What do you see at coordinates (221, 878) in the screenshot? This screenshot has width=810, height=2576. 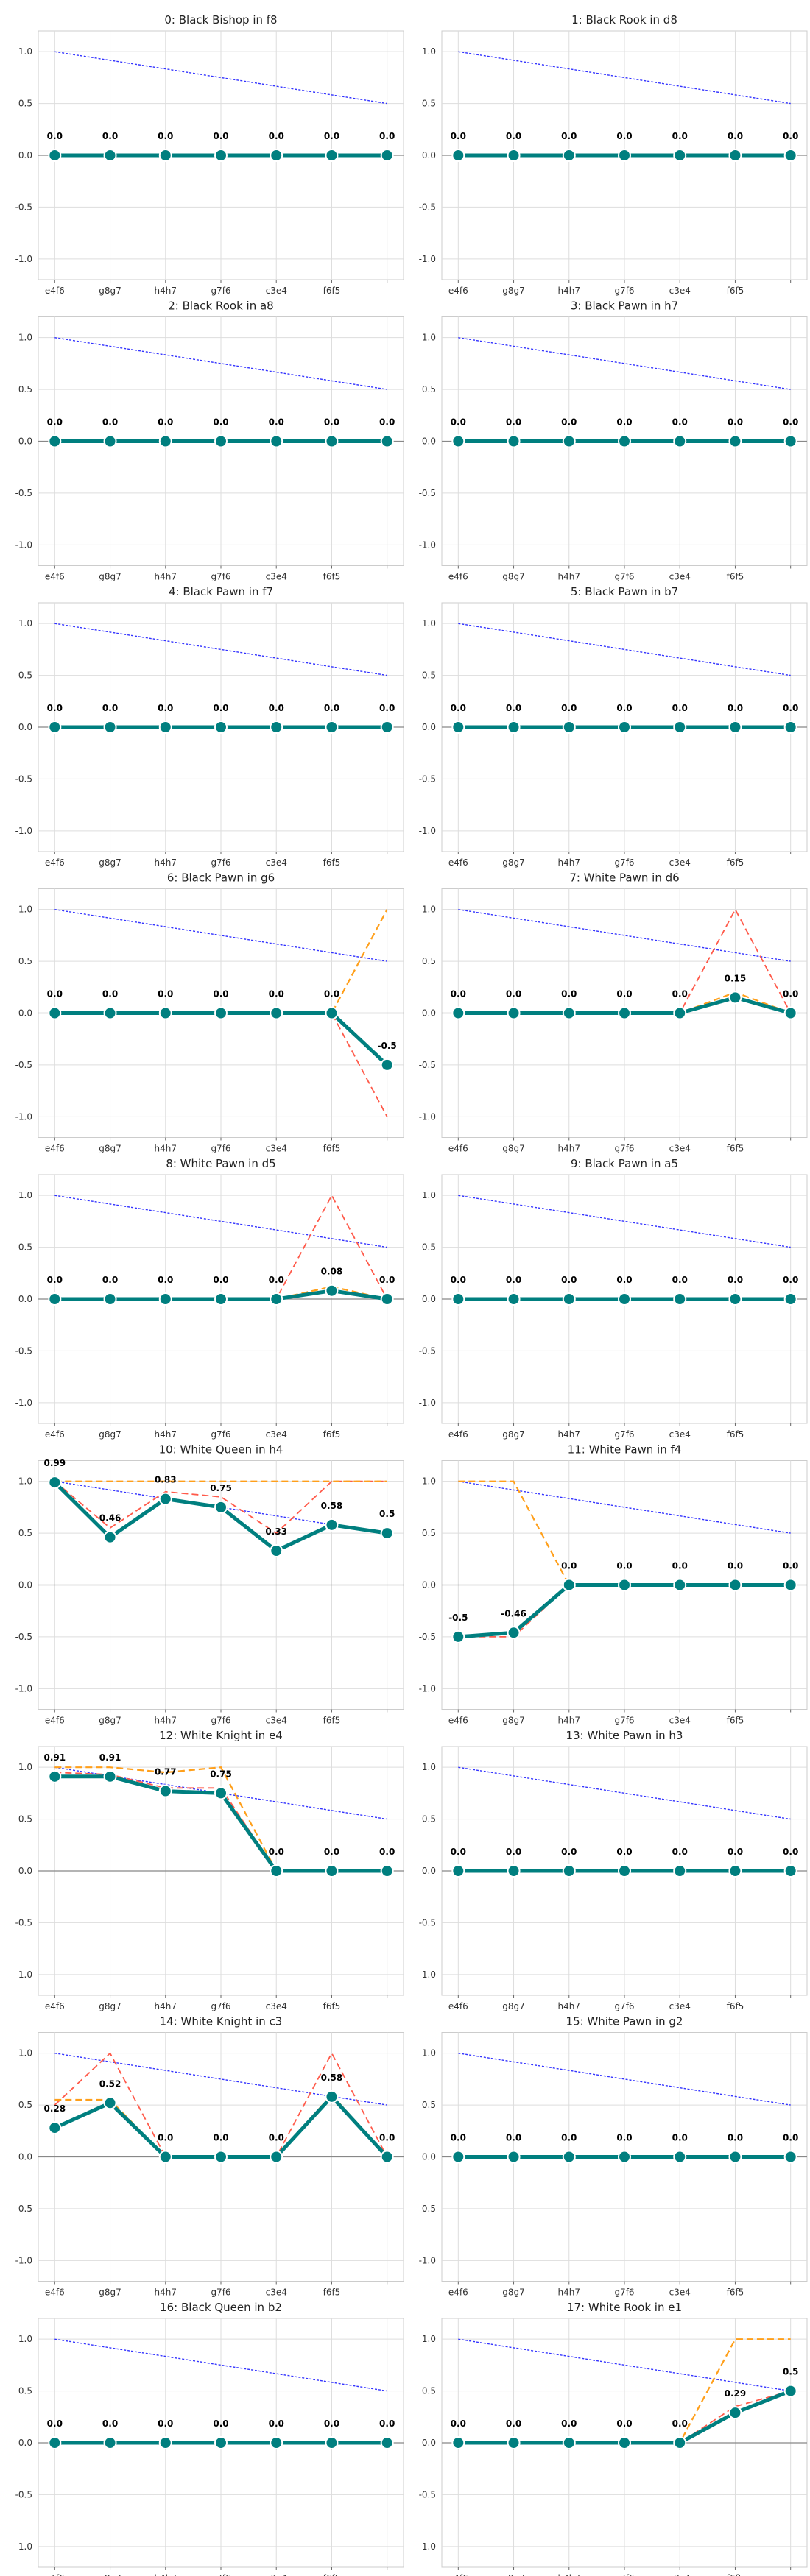 I see `chart-title: 6: Black Pawn in g6` at bounding box center [221, 878].